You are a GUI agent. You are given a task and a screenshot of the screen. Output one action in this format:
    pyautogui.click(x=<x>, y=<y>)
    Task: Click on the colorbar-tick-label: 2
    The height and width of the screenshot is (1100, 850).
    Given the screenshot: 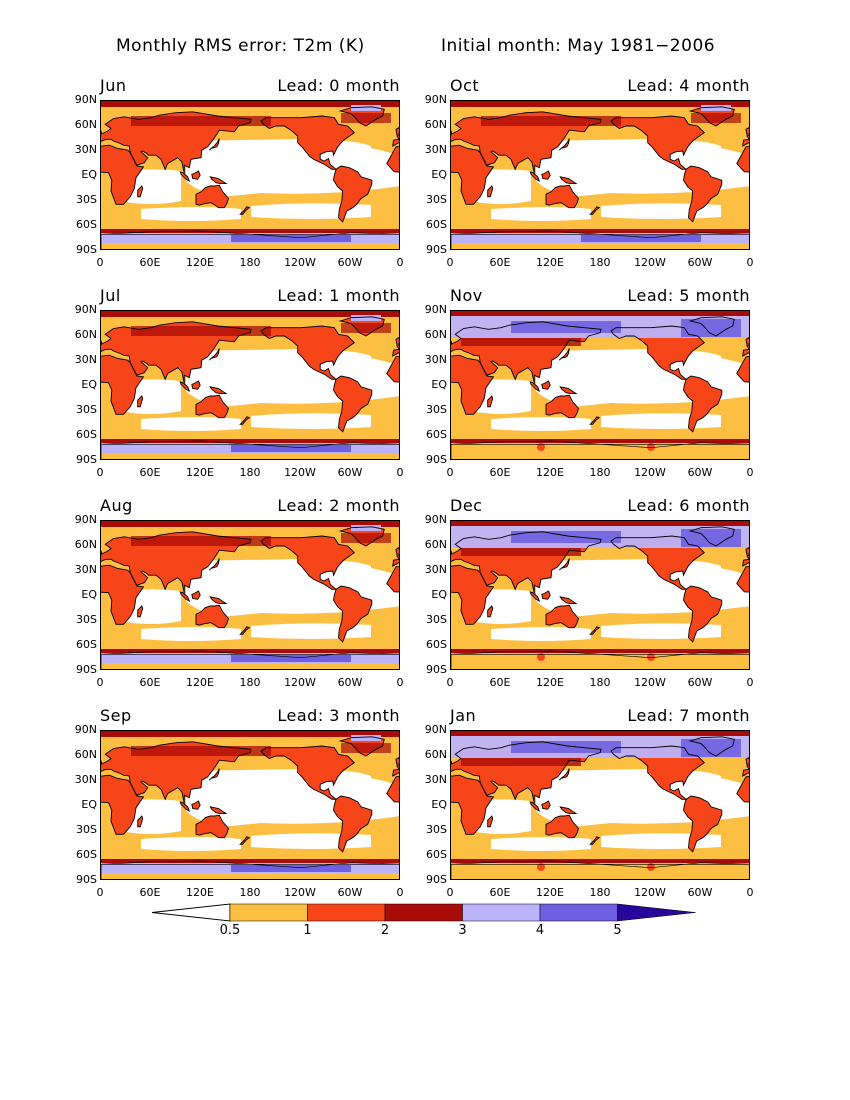 What is the action you would take?
    pyautogui.click(x=385, y=930)
    